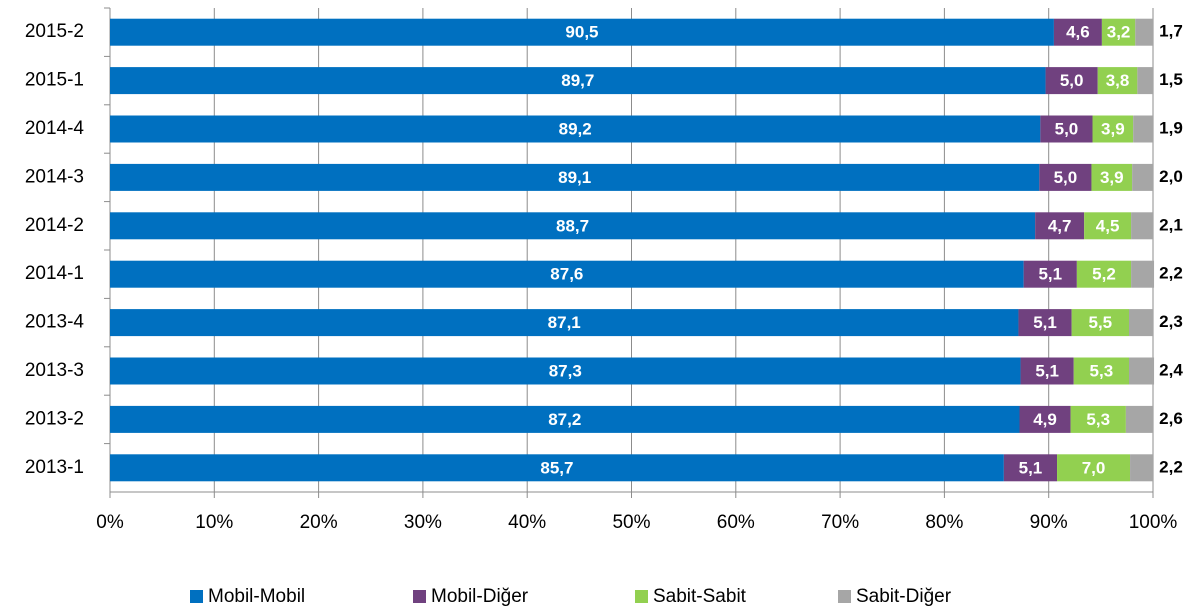 This screenshot has width=1203, height=612. I want to click on data-label: 3,2, so click(1119, 32).